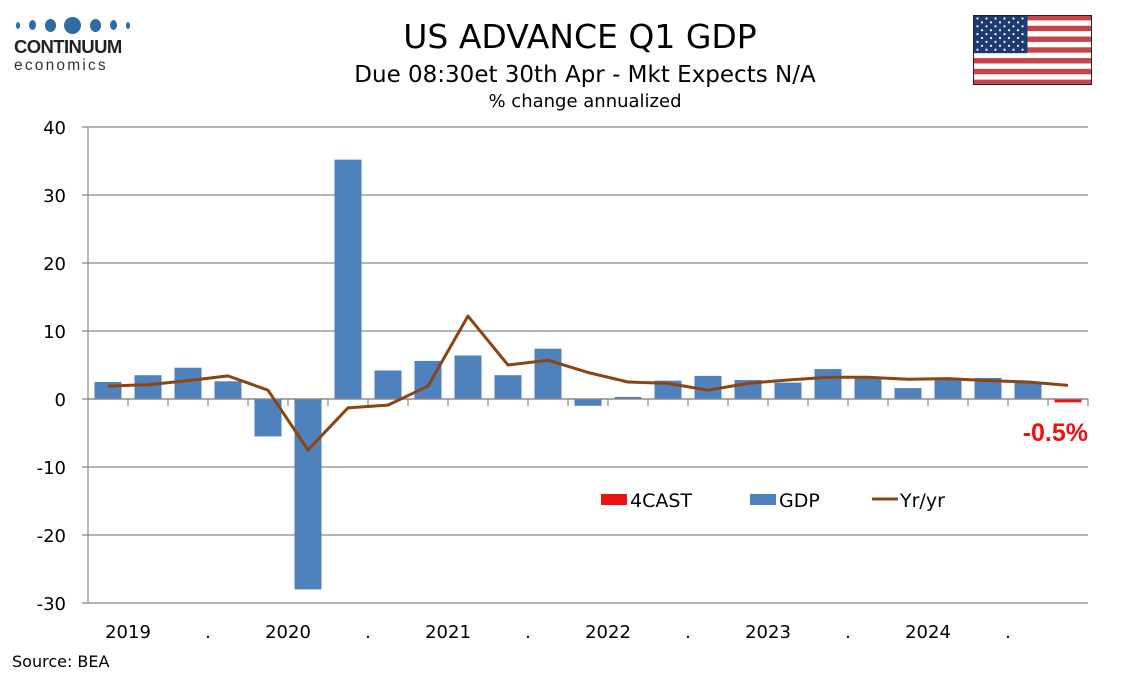 This screenshot has width=1134, height=680. What do you see at coordinates (799, 501) in the screenshot?
I see `legend-label-gdp: GDP` at bounding box center [799, 501].